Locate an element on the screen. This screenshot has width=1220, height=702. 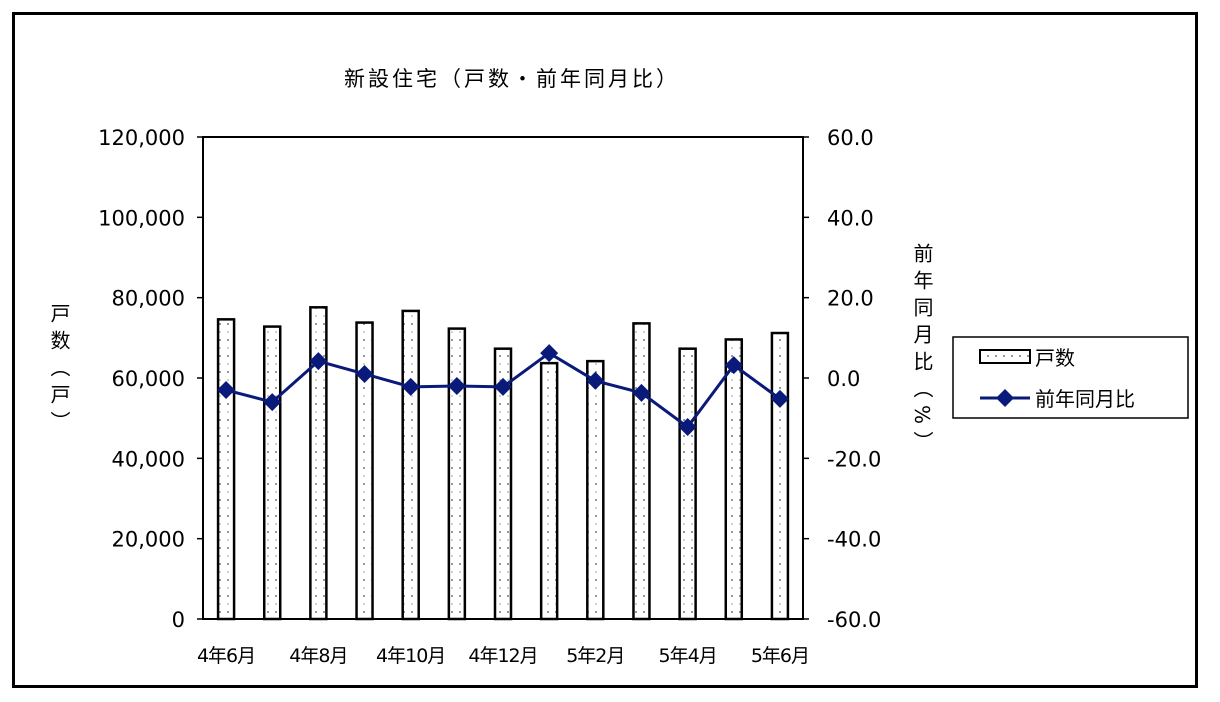
y-tick-label: 100,000 is located at coordinates (141, 218).